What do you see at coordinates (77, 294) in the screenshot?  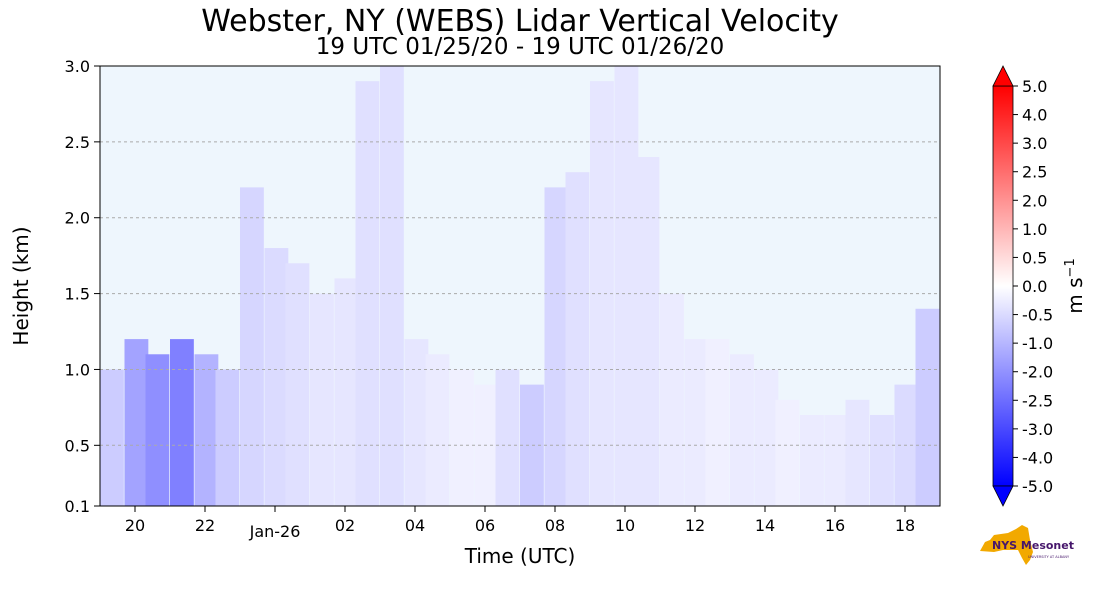 I see `y-tick-label: 1.5` at bounding box center [77, 294].